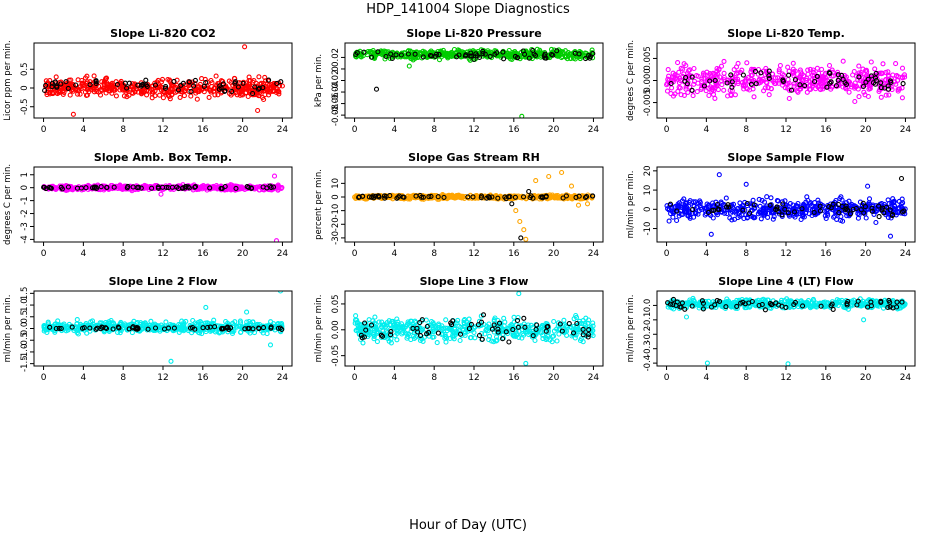  I want to click on y-tick-label: 0.005, so click(648, 58).